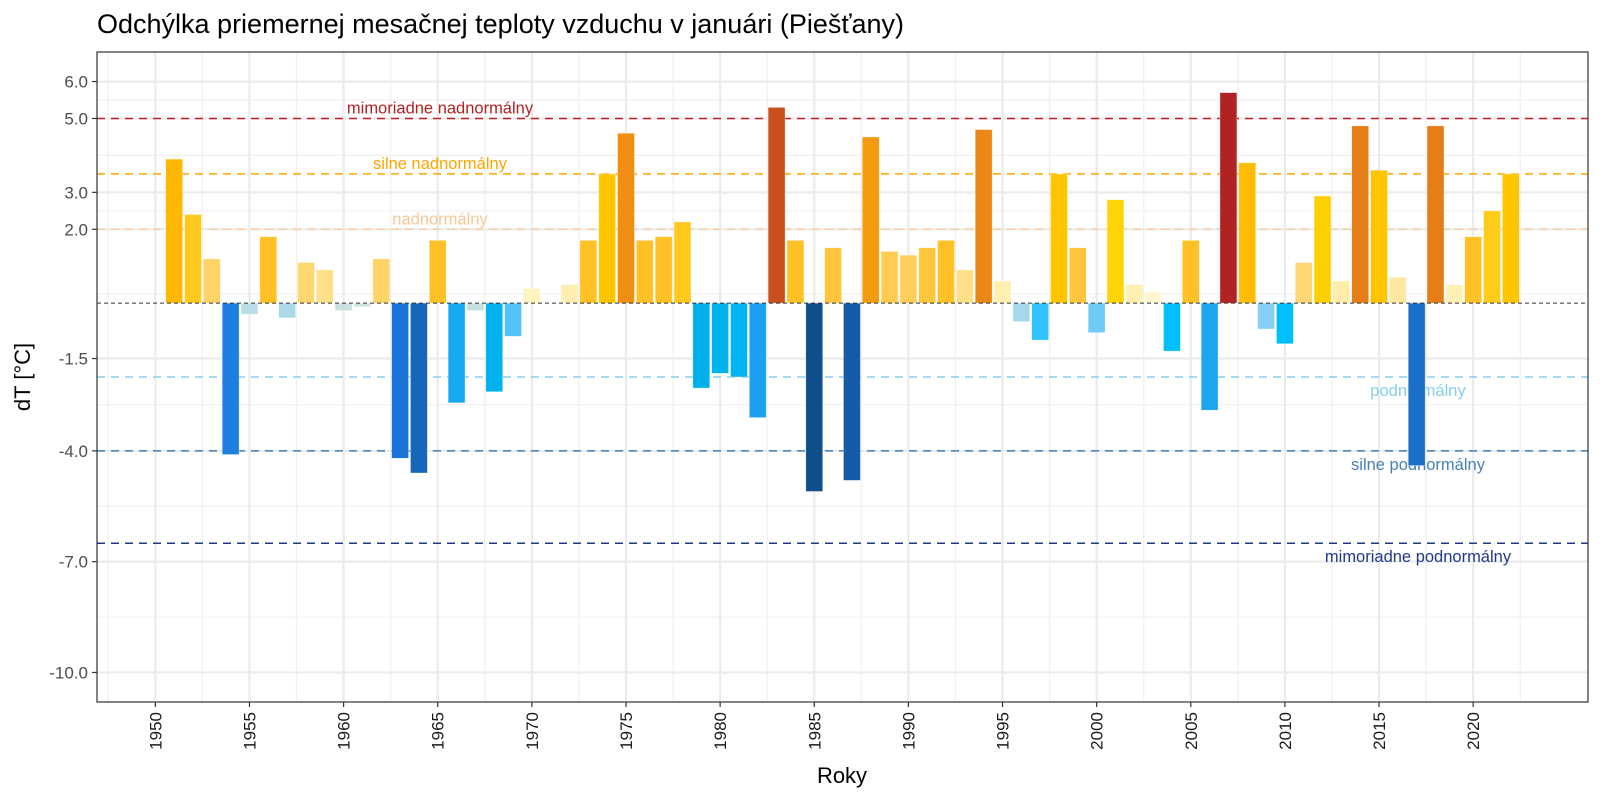 Image resolution: width=1600 pixels, height=800 pixels. I want to click on x-tick-label: 1990, so click(908, 731).